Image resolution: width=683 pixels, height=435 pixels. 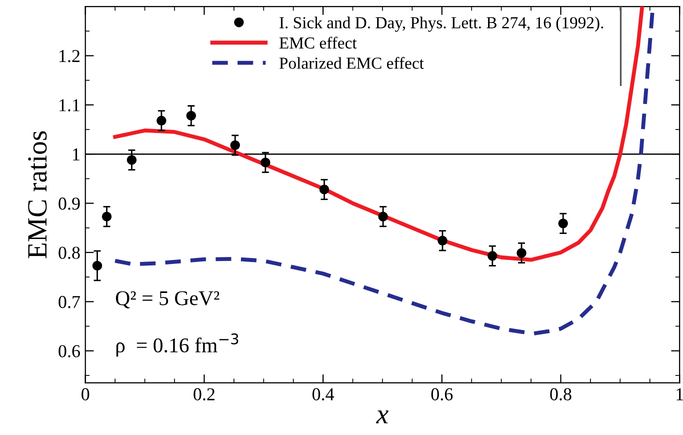 I want to click on y-tick-label: 1.2, so click(x=70, y=56).